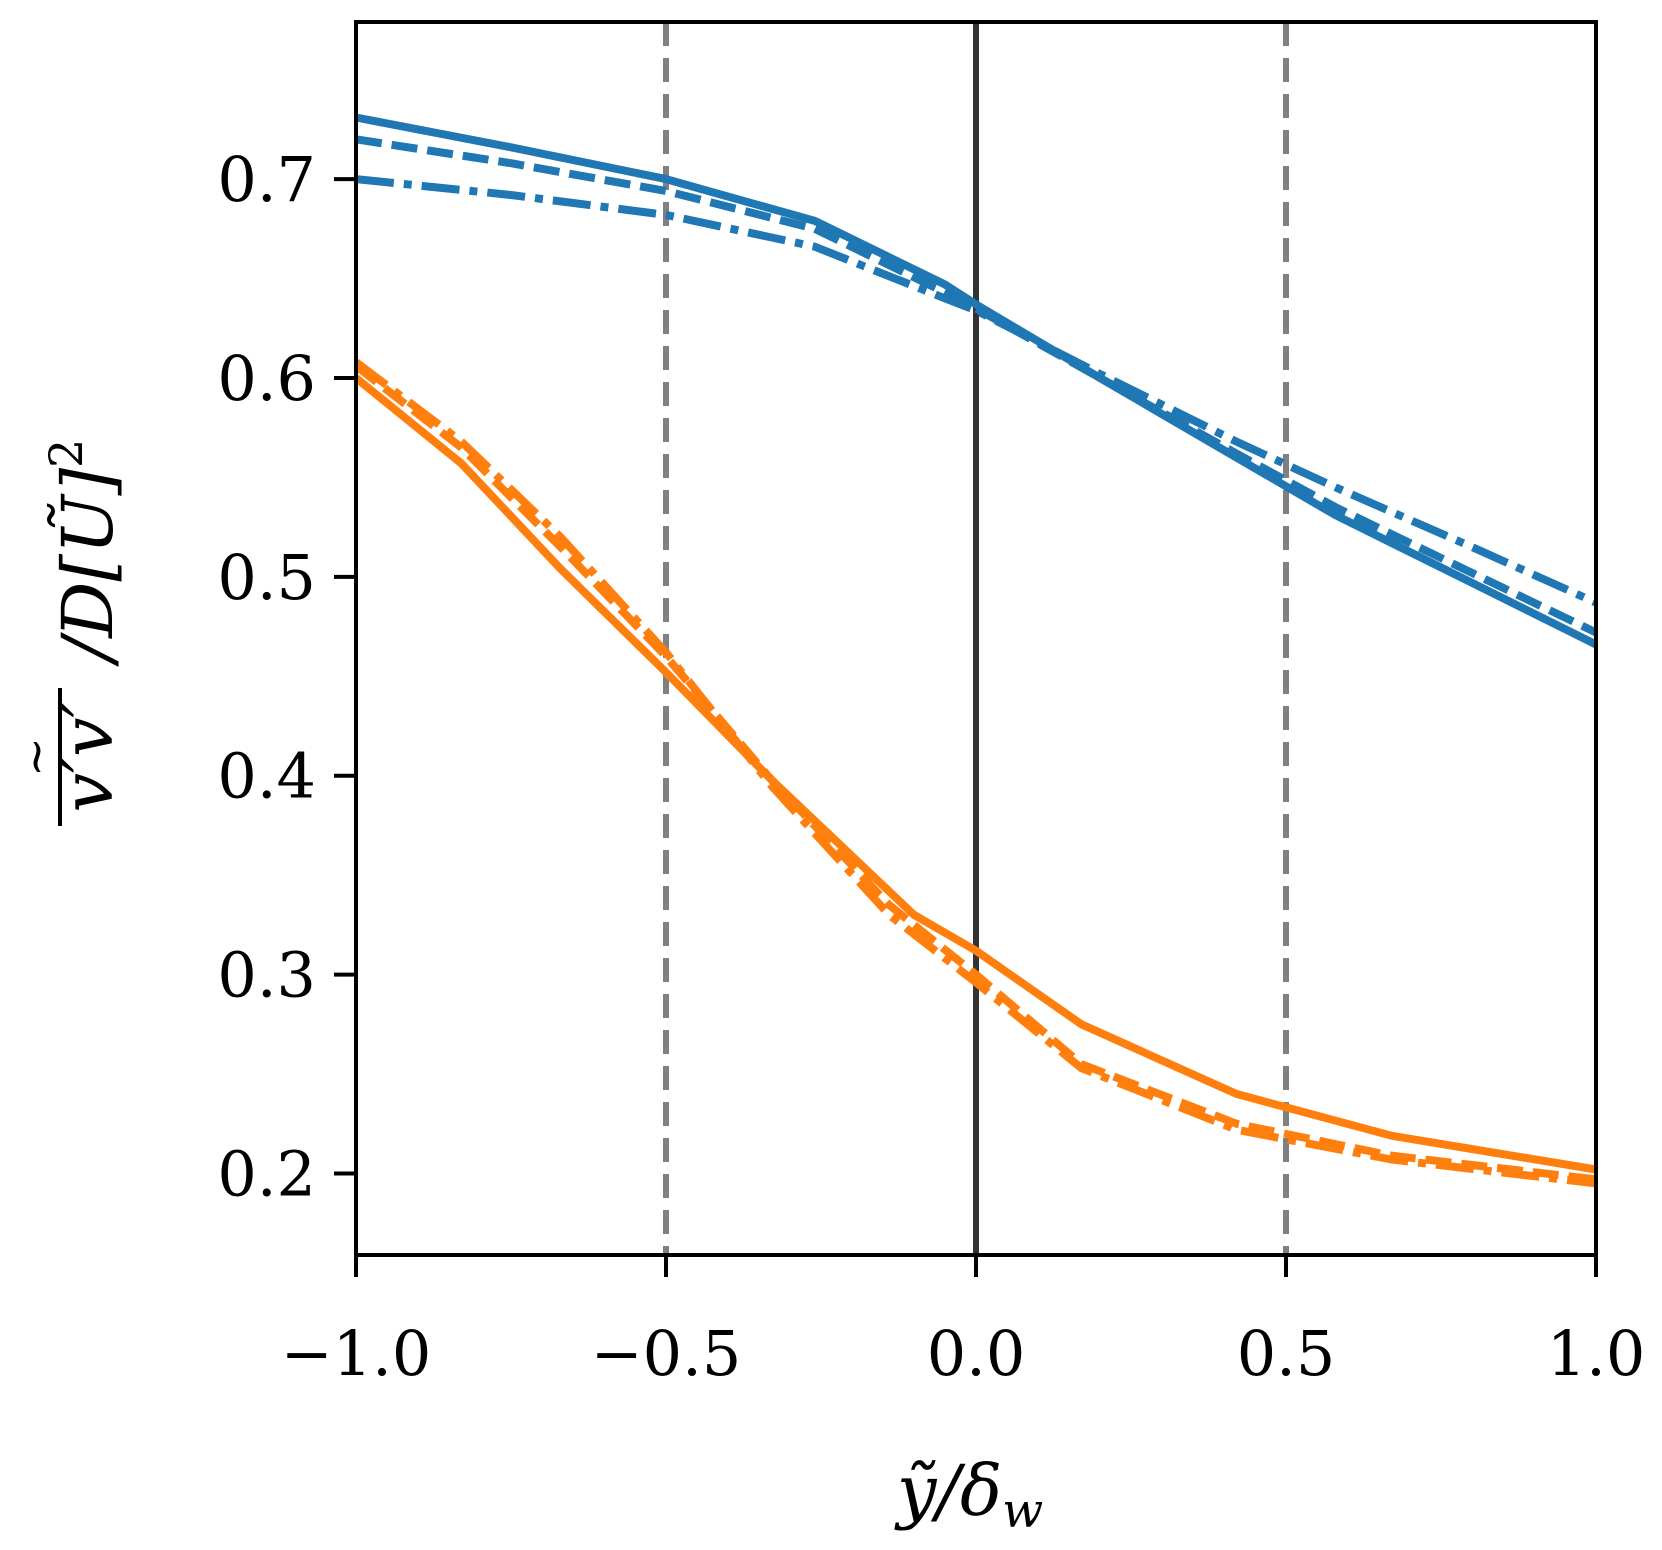  Describe the element at coordinates (88, 756) in the screenshot. I see `svg-text: v′v′` at that location.